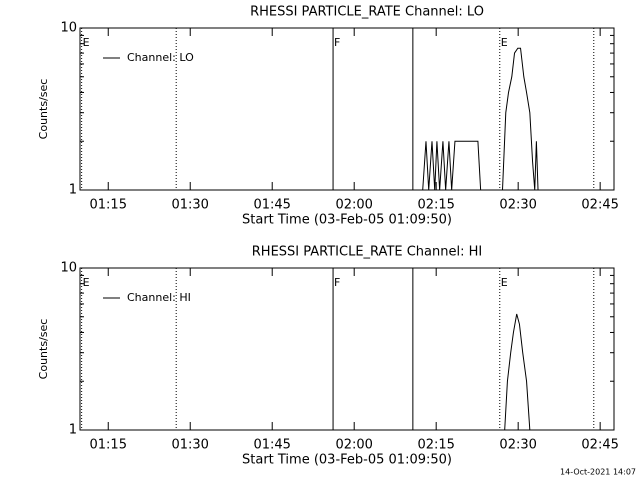  I want to click on legend-label: Channel: HI, so click(159, 297).